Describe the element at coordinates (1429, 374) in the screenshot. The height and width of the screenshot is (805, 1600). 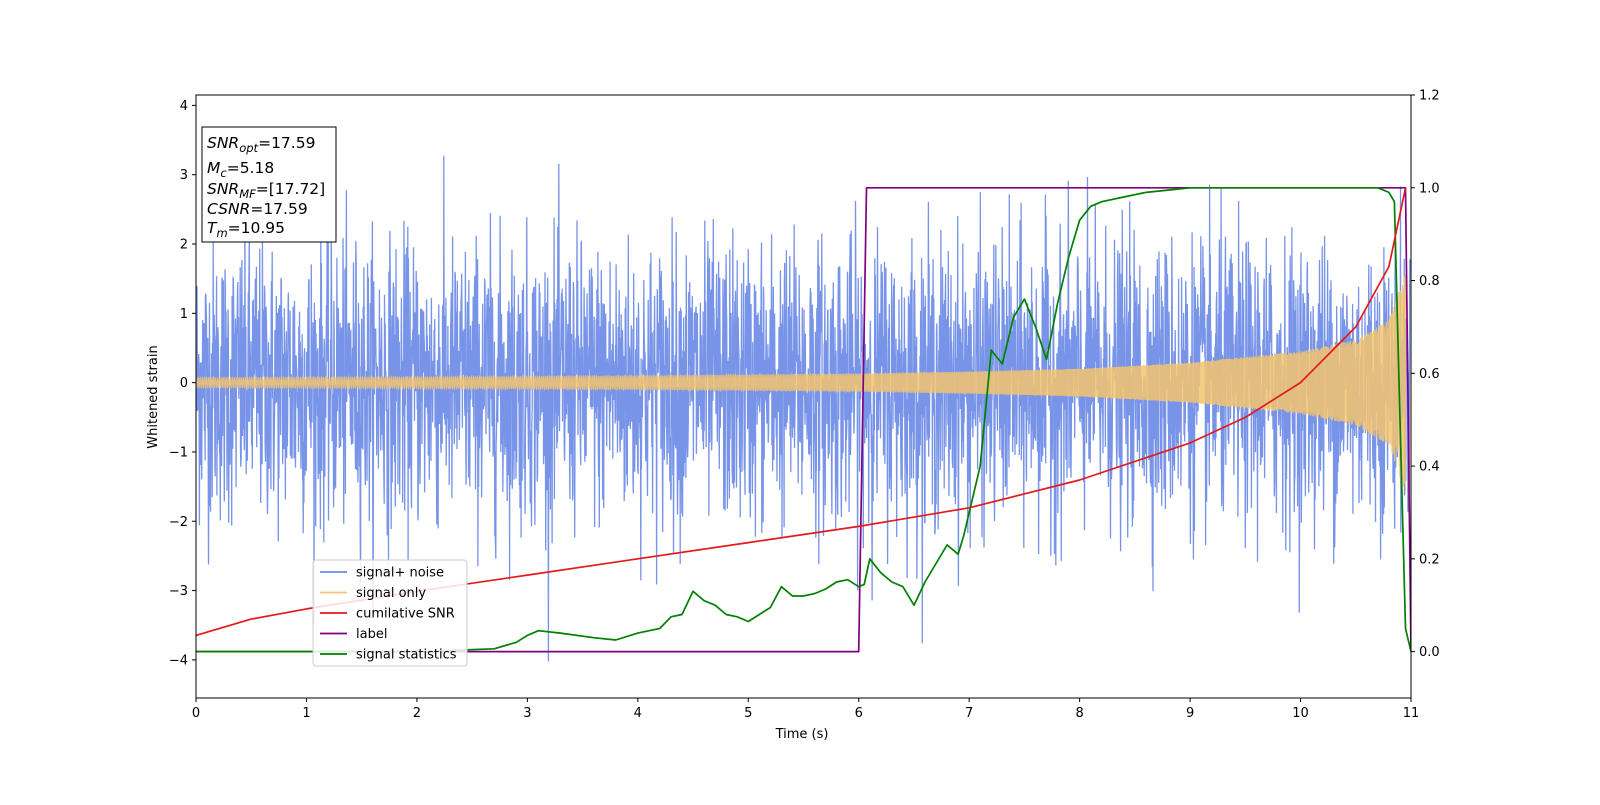
I see `y2-tick-label: 0.6` at that location.